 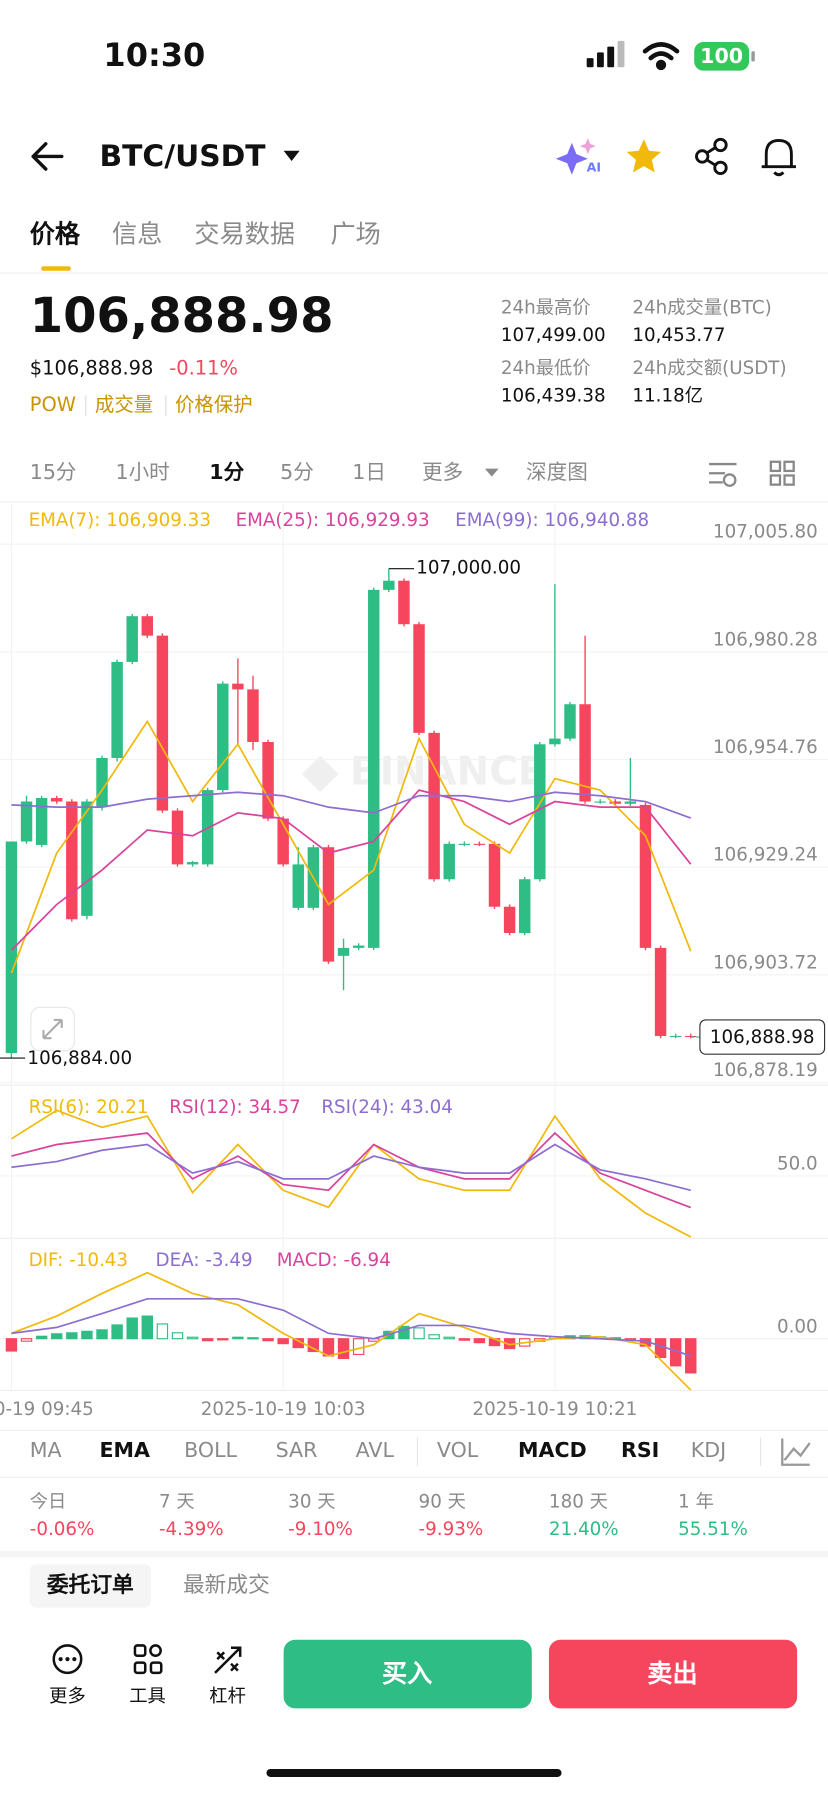 I want to click on interval: 1日, so click(x=369, y=472).